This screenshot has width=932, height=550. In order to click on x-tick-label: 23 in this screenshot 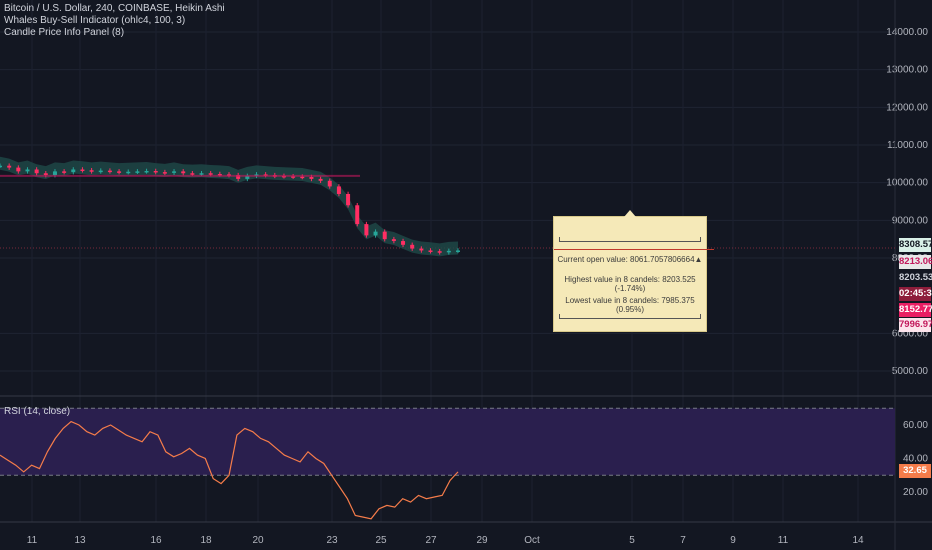, I will do `click(332, 540)`.